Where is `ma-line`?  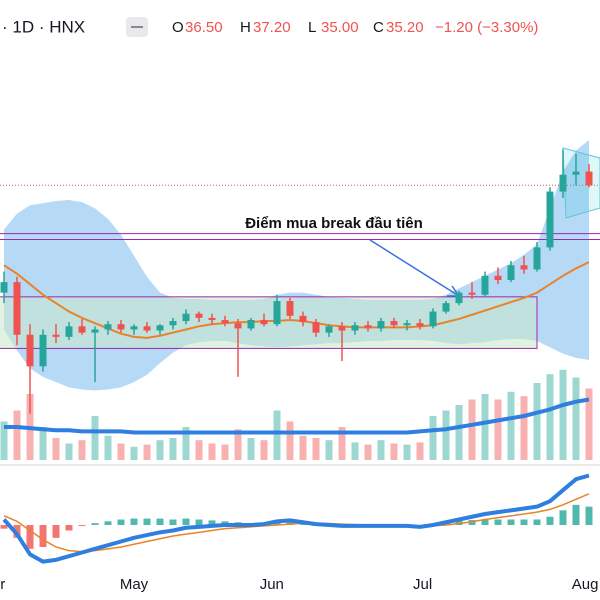
ma-line is located at coordinates (296, 300).